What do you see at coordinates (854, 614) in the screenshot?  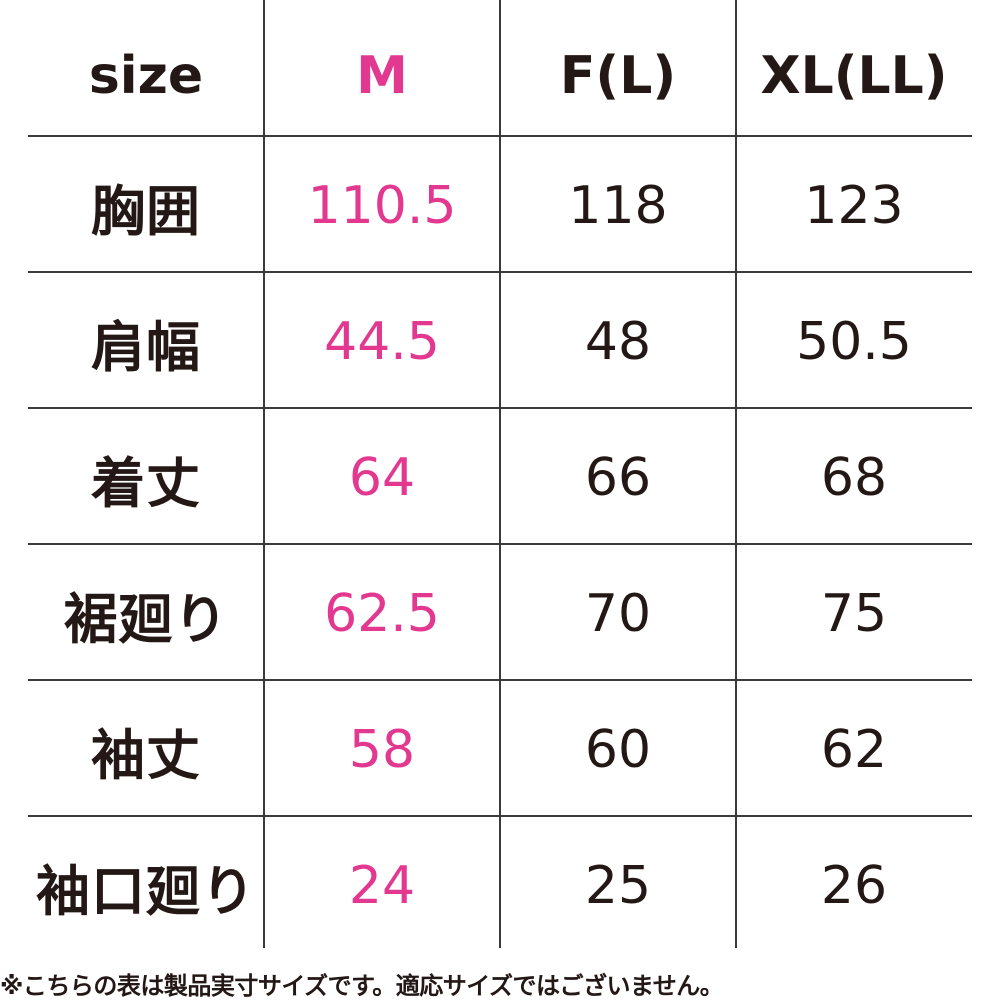 I see `size-value: 75` at bounding box center [854, 614].